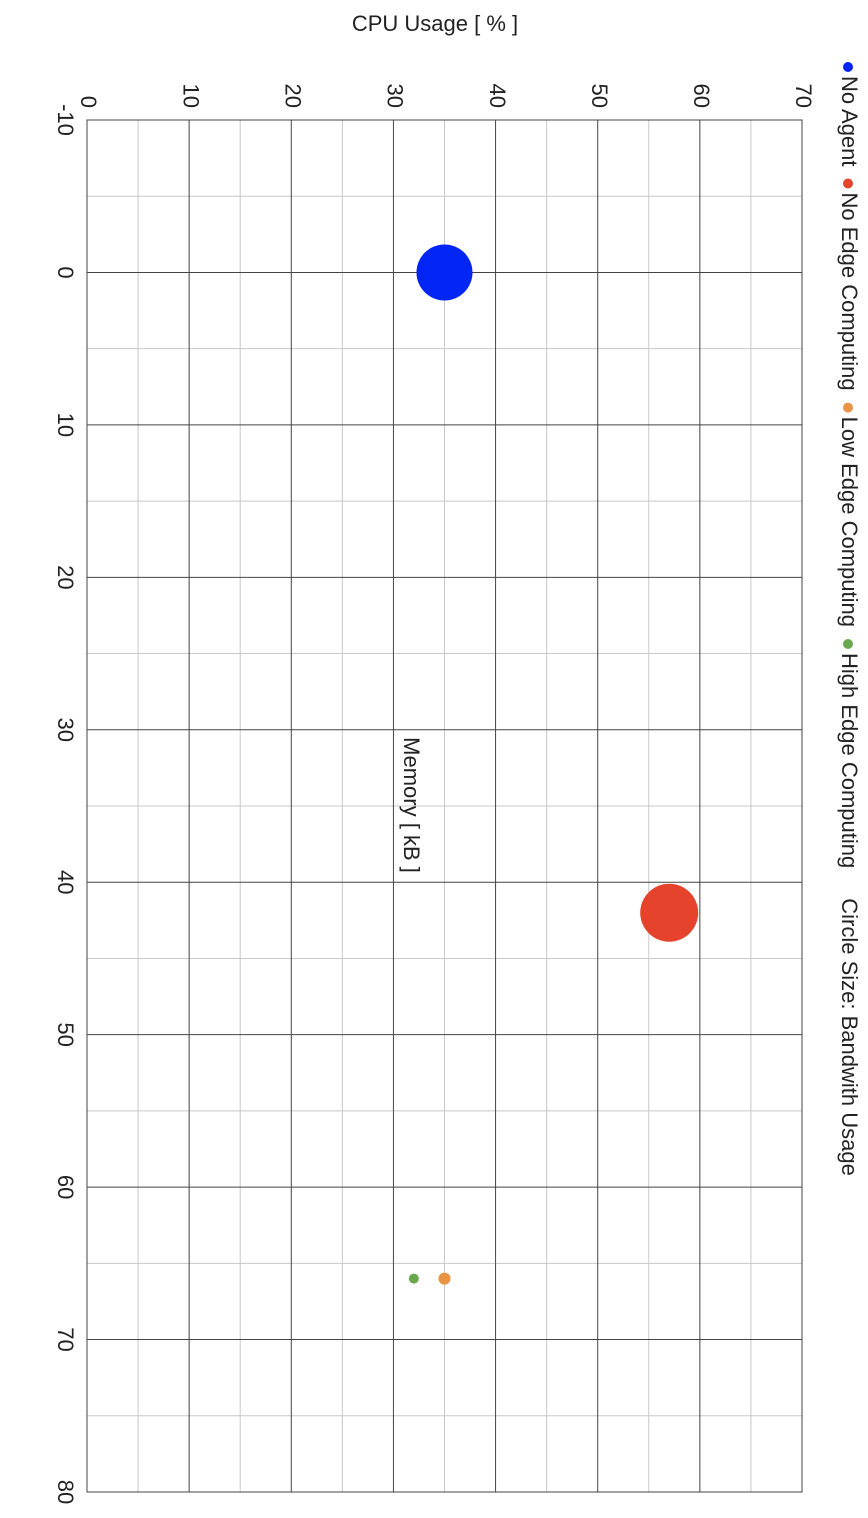 The height and width of the screenshot is (1518, 868). I want to click on x-tick-label: 10, so click(65, 425).